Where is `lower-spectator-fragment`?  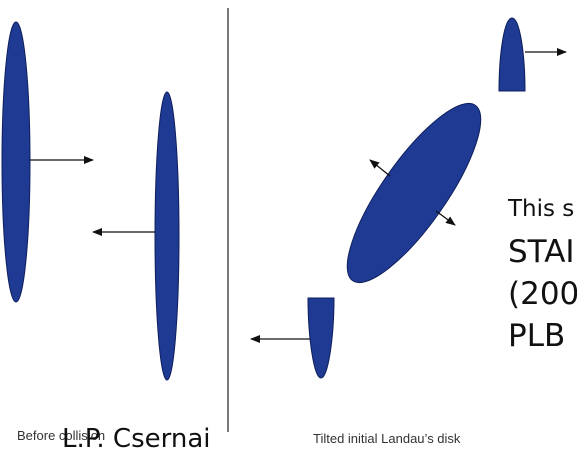
lower-spectator-fragment is located at coordinates (321, 338).